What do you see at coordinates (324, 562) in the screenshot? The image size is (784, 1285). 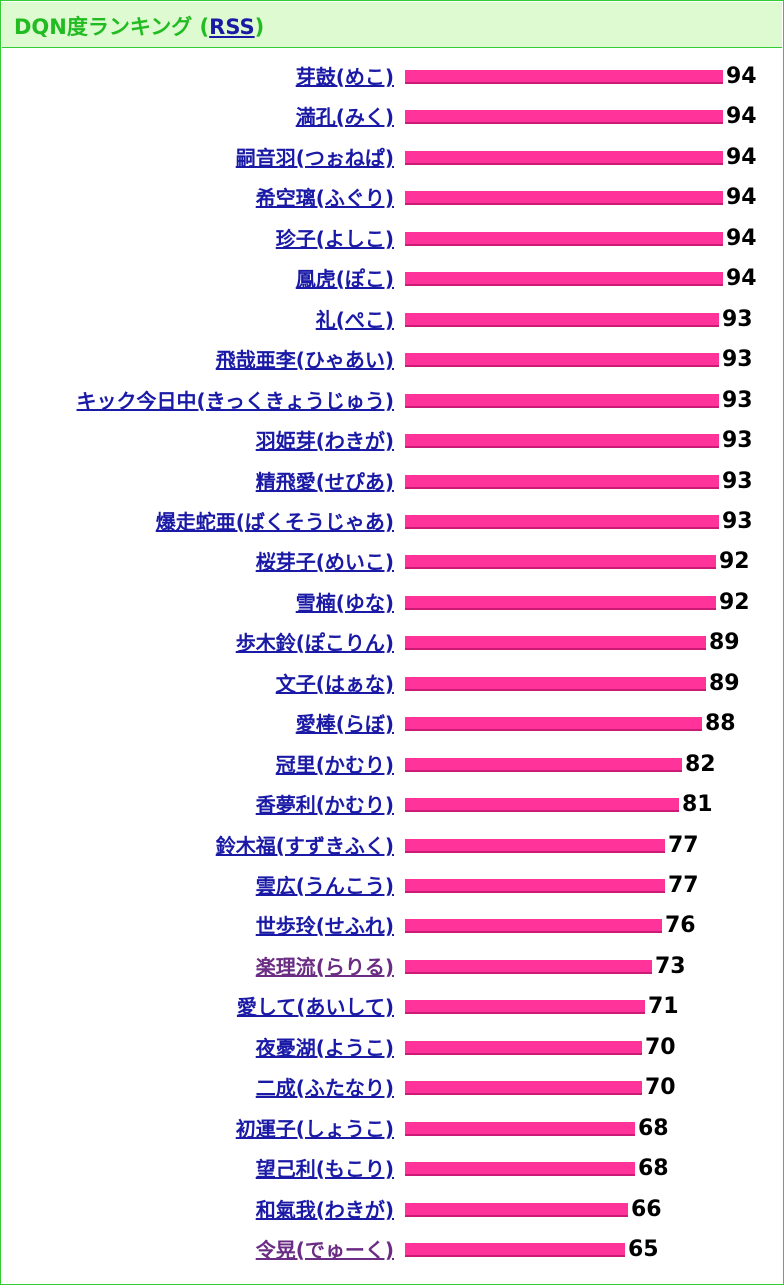 I see `name-link: 桜芽子(めいこ)` at bounding box center [324, 562].